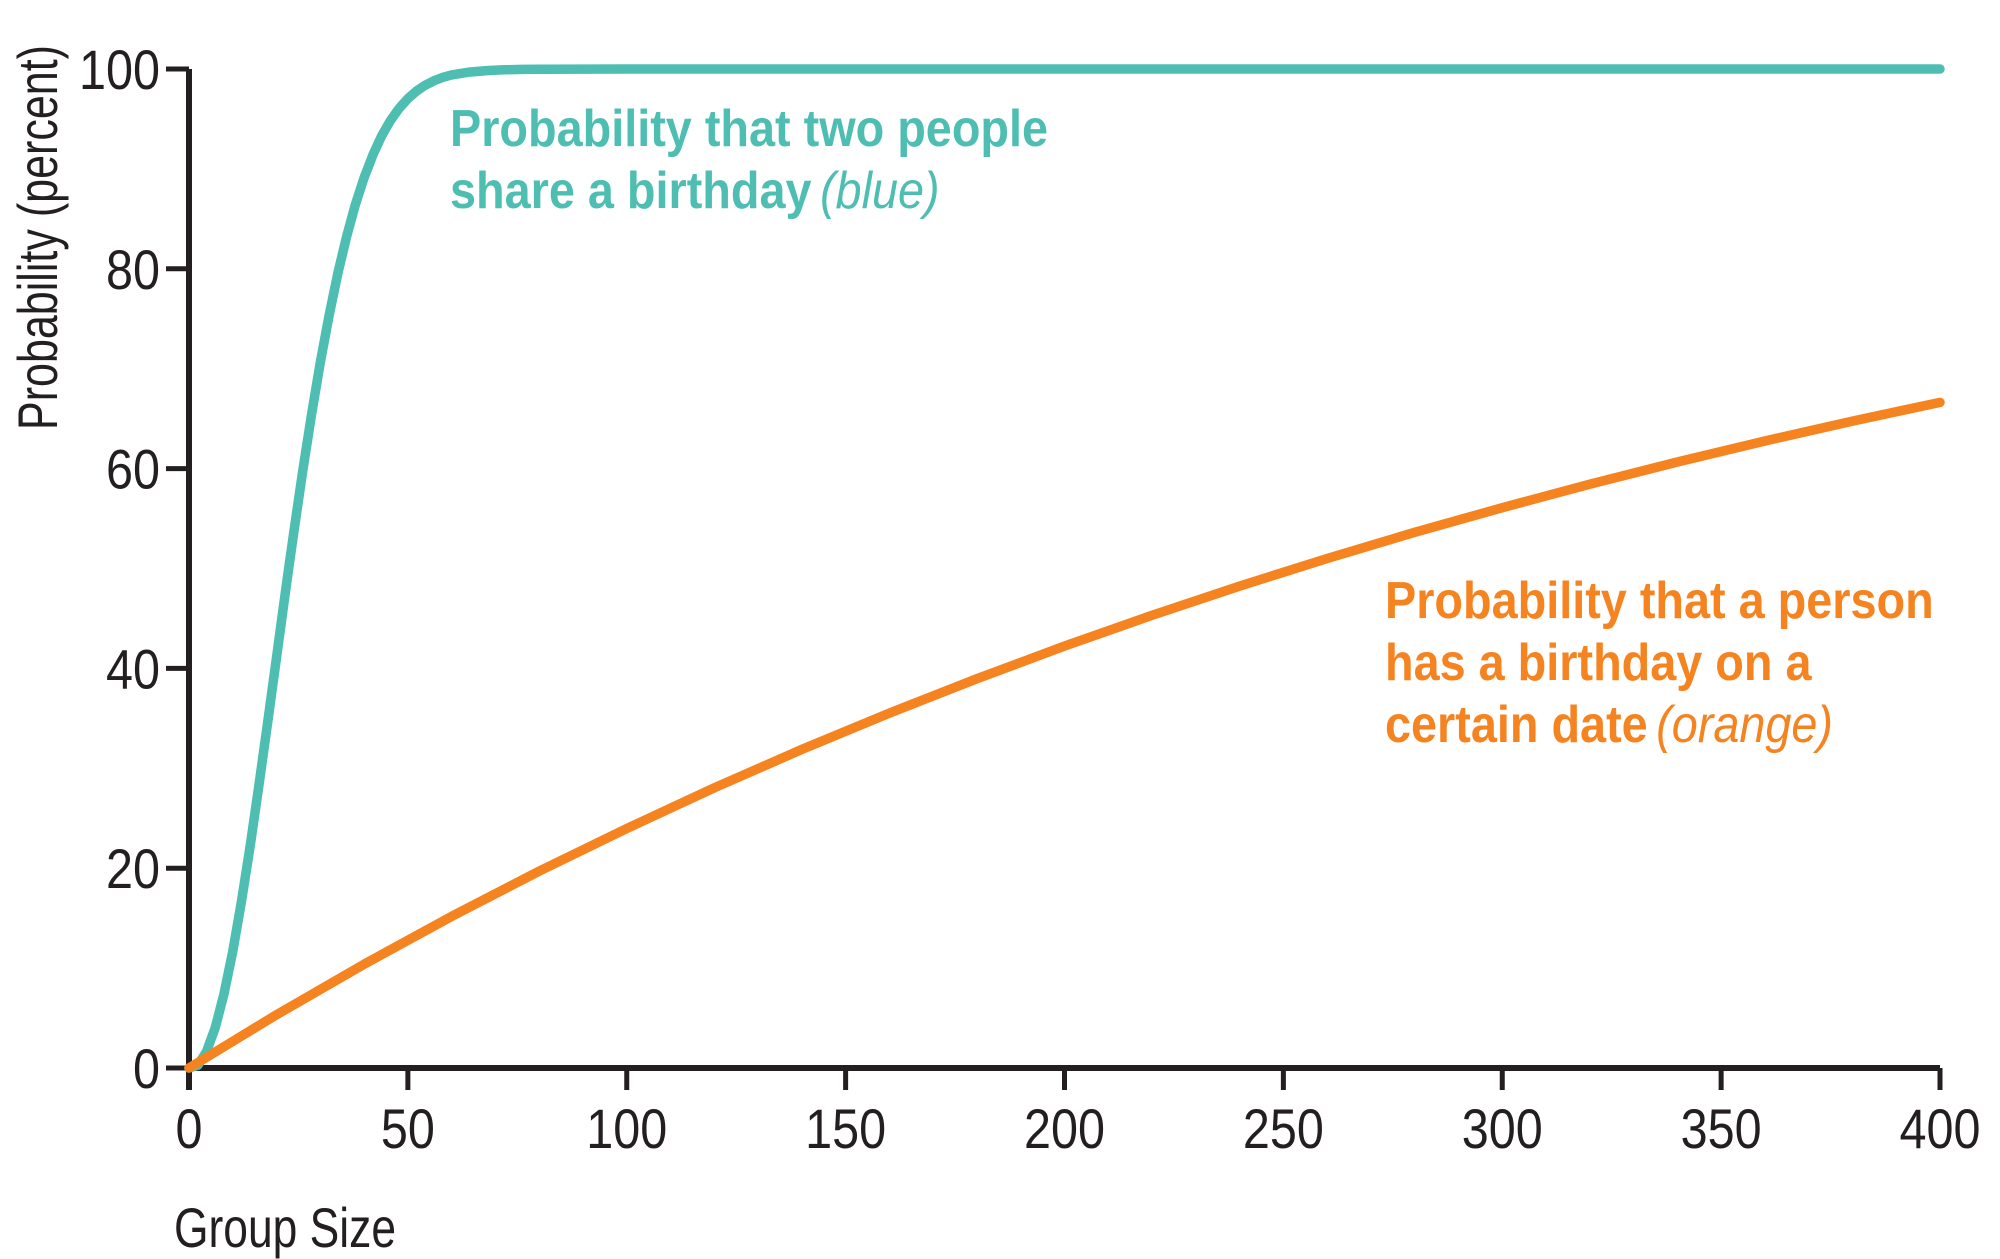 Image resolution: width=2000 pixels, height=1259 pixels. Describe the element at coordinates (1283, 1128) in the screenshot. I see `x-tick-label: 250` at that location.